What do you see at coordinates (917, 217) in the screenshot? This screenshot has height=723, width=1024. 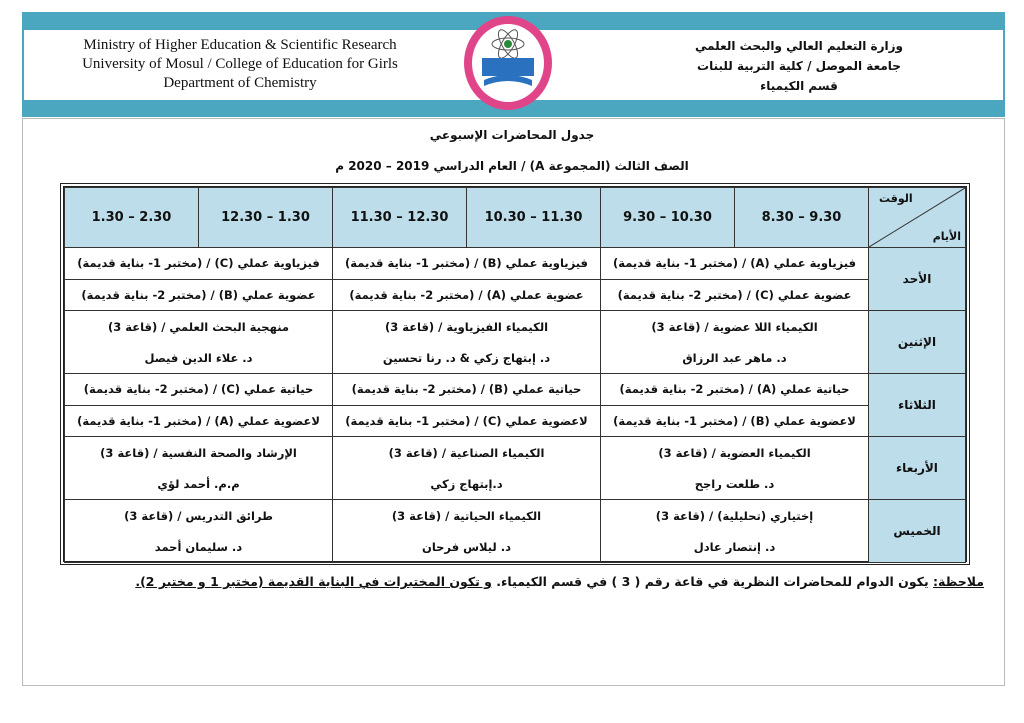 I see `corner-cell: الوقت الأيام` at bounding box center [917, 217].